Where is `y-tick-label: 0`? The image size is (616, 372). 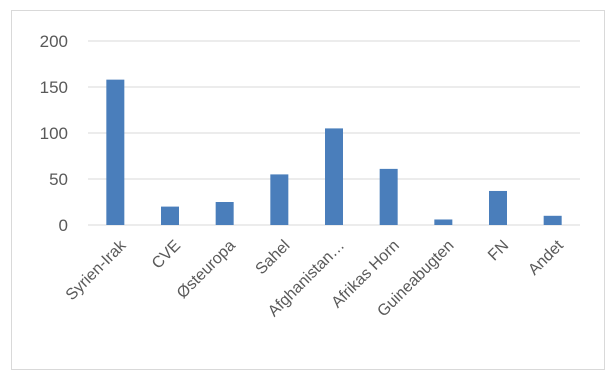
y-tick-label: 0 is located at coordinates (63, 225).